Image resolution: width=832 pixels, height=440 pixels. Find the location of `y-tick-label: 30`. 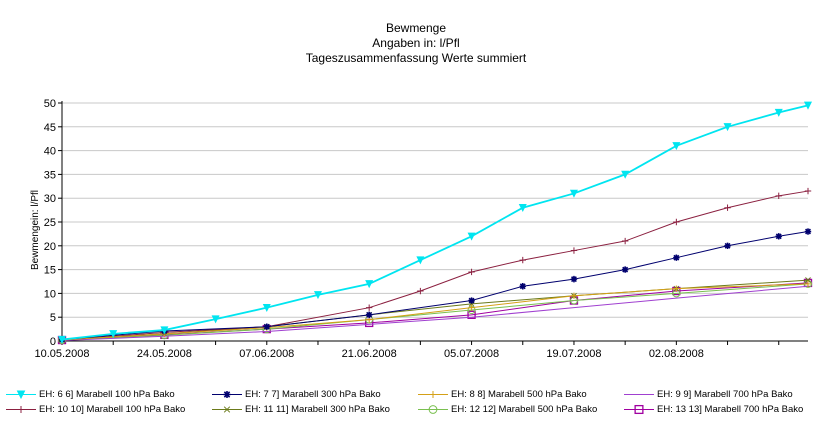

y-tick-label: 30 is located at coordinates (50, 199).